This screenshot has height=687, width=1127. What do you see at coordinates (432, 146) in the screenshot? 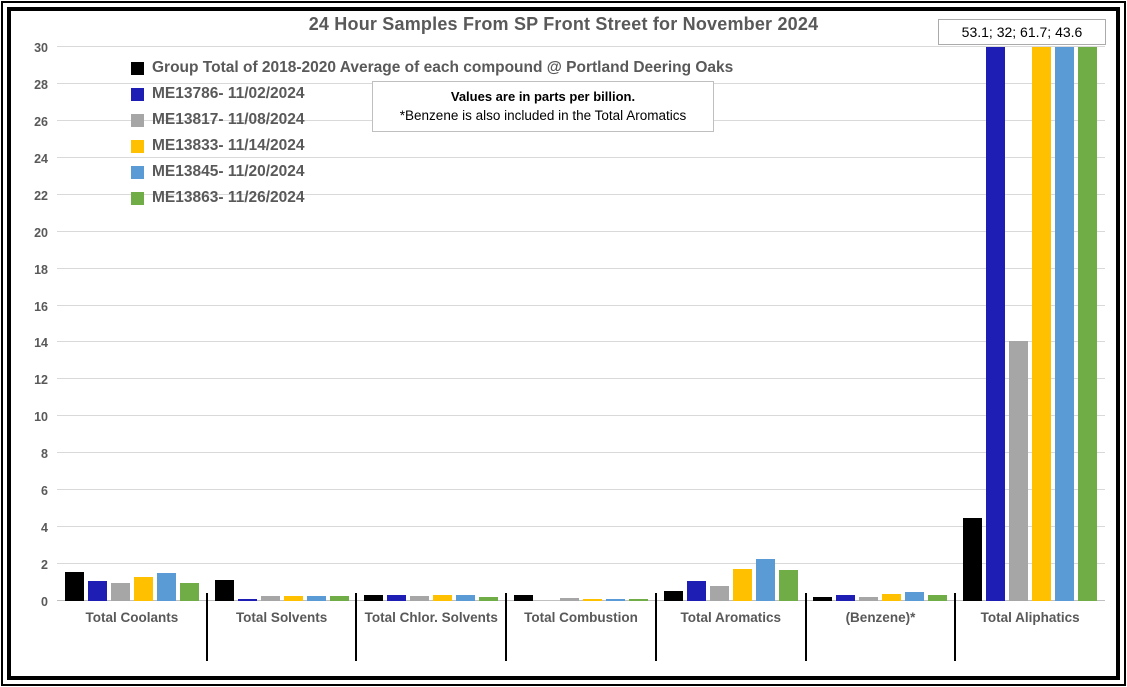
I see `legend-item: ME13833- 11/14/2024` at bounding box center [432, 146].